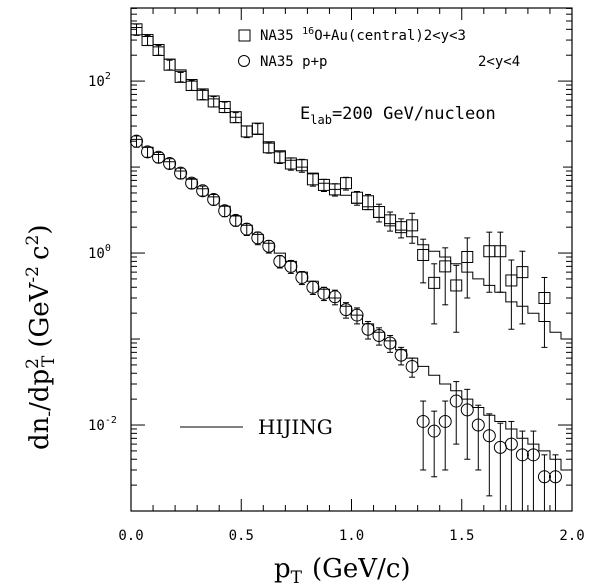 The image size is (589, 586). I want to click on y-tick-label: 10⁰, so click(99, 252).